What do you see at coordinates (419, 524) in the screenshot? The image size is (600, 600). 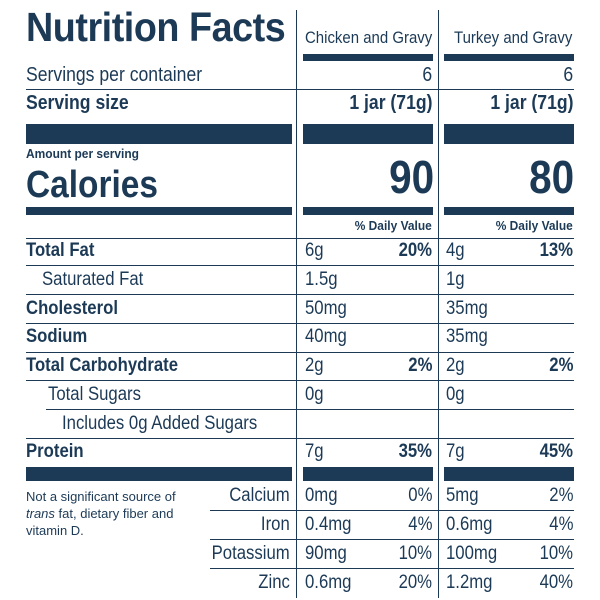 I see `iron-dv-chicken: 4%` at bounding box center [419, 524].